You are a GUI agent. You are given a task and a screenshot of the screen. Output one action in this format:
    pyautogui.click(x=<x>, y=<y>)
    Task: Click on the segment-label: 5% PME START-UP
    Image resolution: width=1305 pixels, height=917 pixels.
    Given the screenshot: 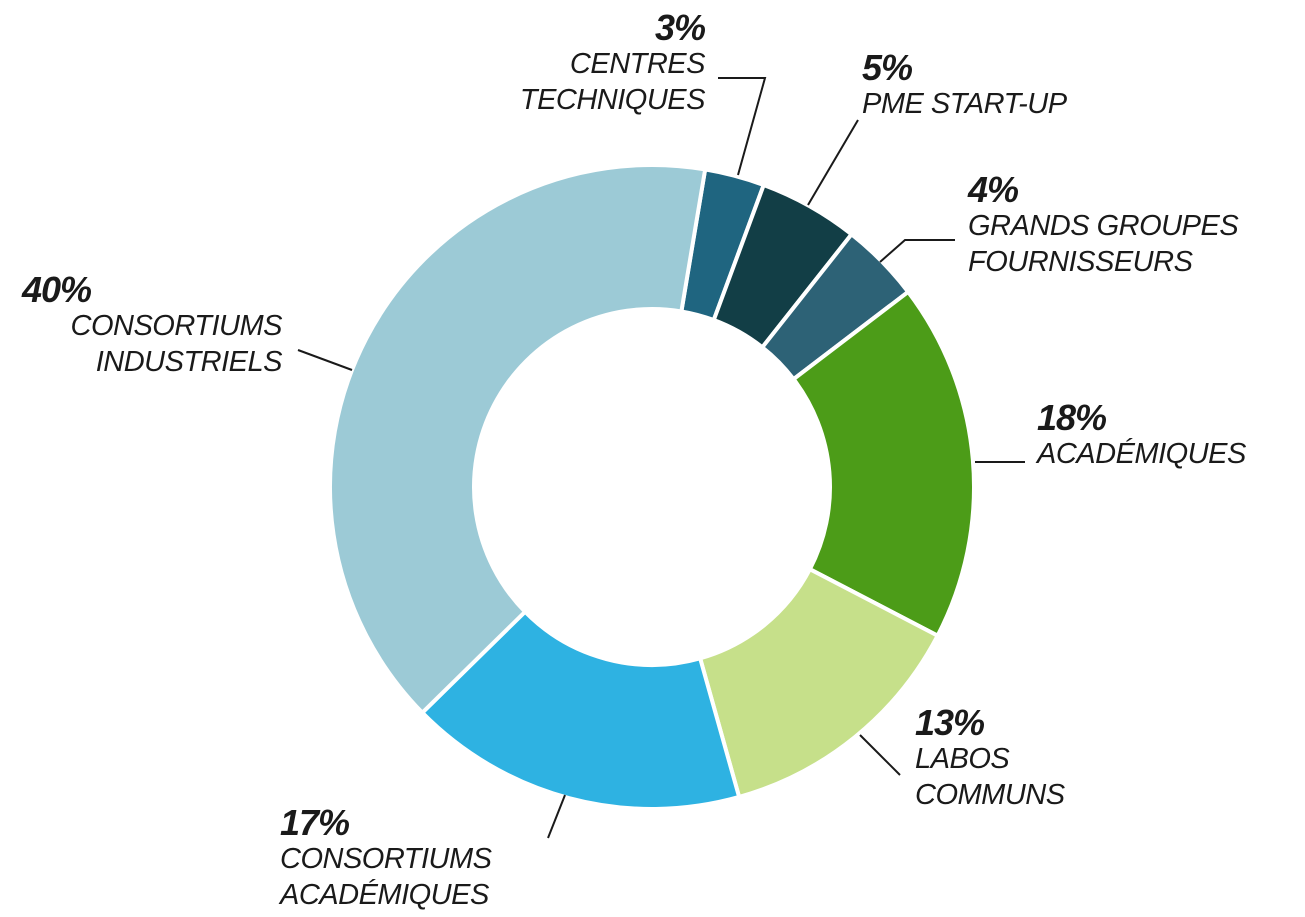 What is the action you would take?
    pyautogui.click(x=964, y=86)
    